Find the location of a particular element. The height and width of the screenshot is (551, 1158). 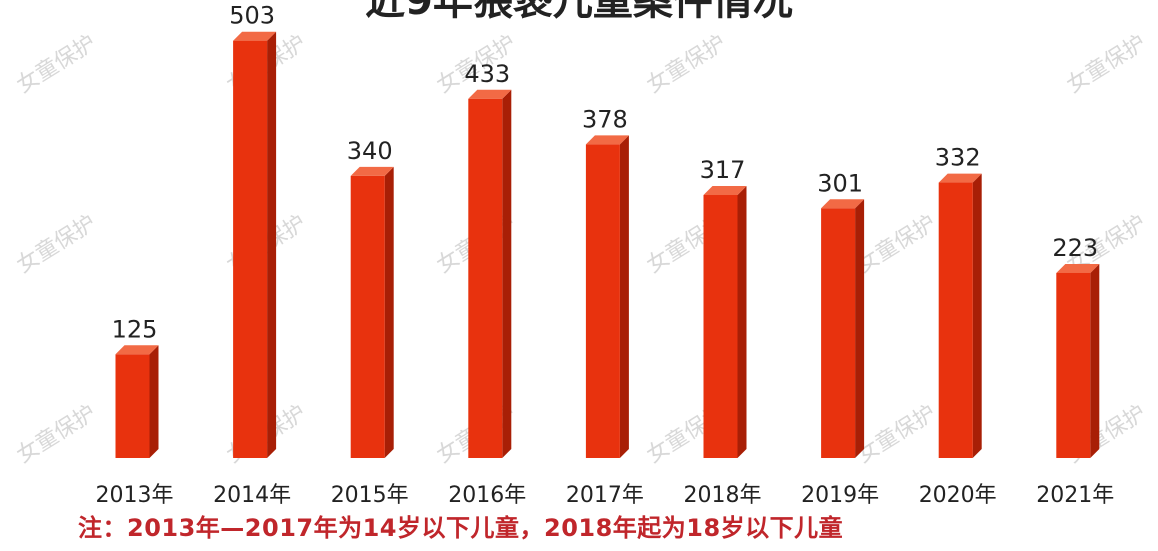

category-label: 2019年 is located at coordinates (840, 495).